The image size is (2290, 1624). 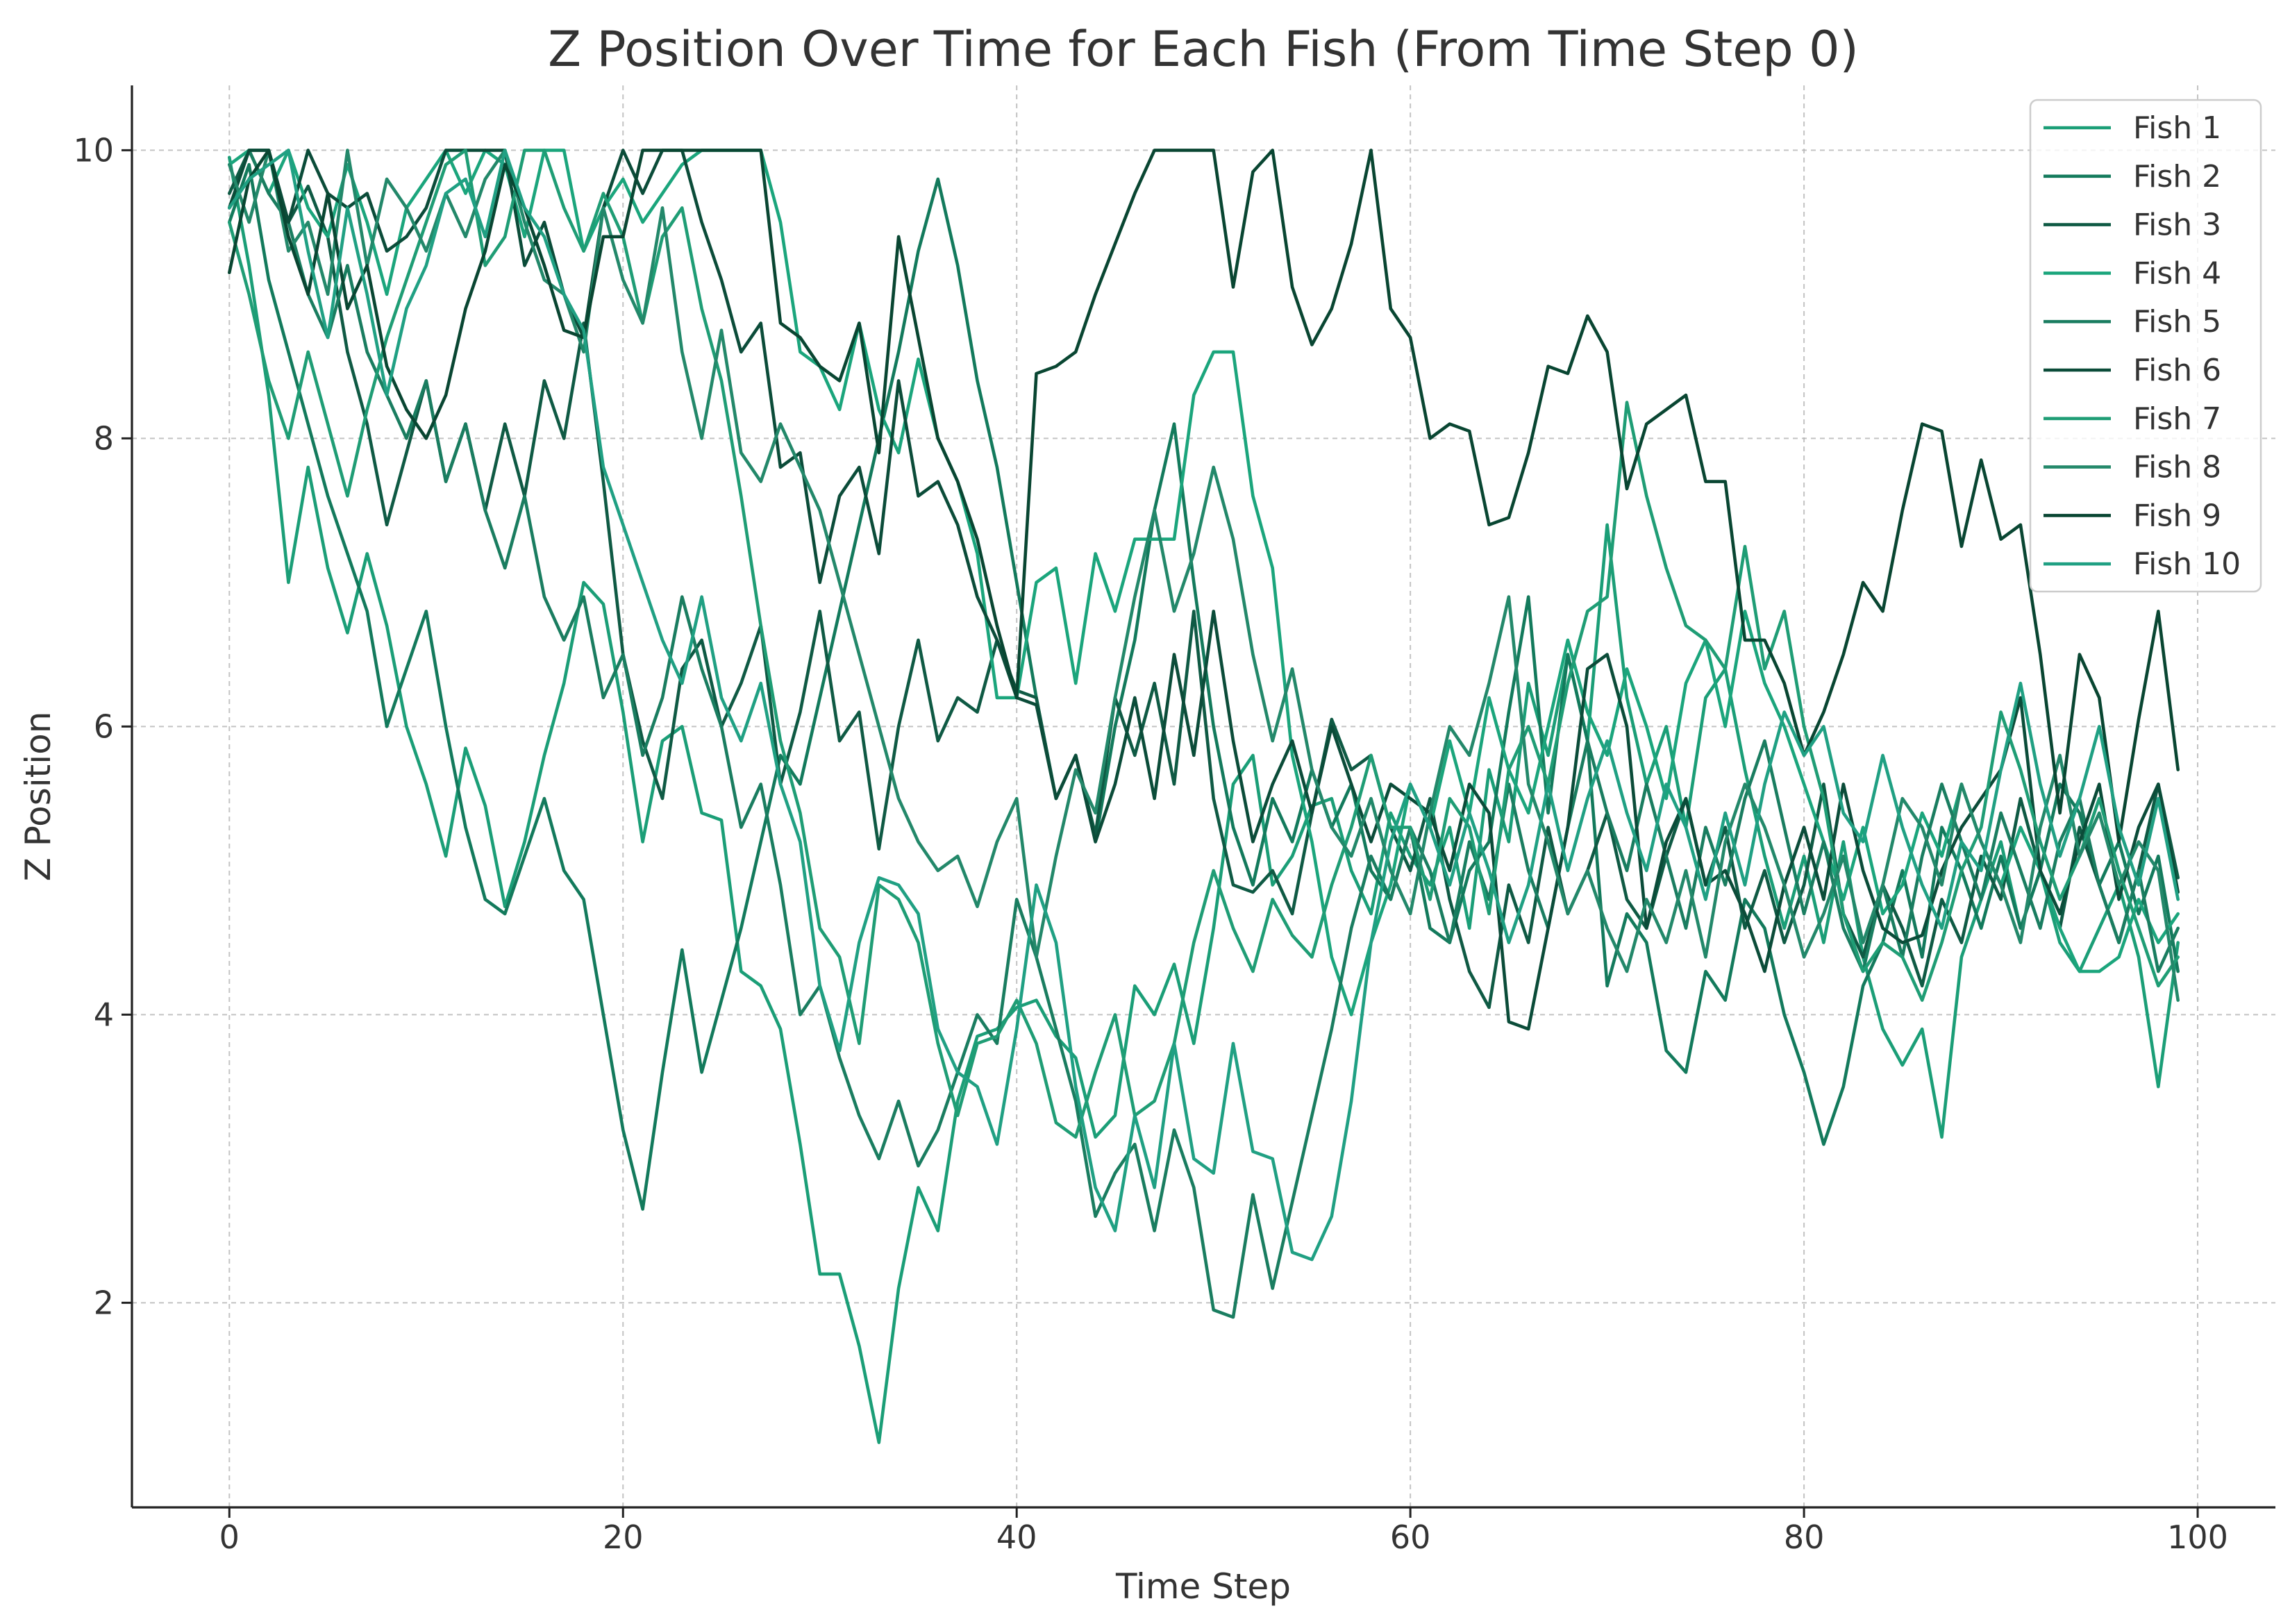 What do you see at coordinates (104, 438) in the screenshot?
I see `y-tick-label: 8` at bounding box center [104, 438].